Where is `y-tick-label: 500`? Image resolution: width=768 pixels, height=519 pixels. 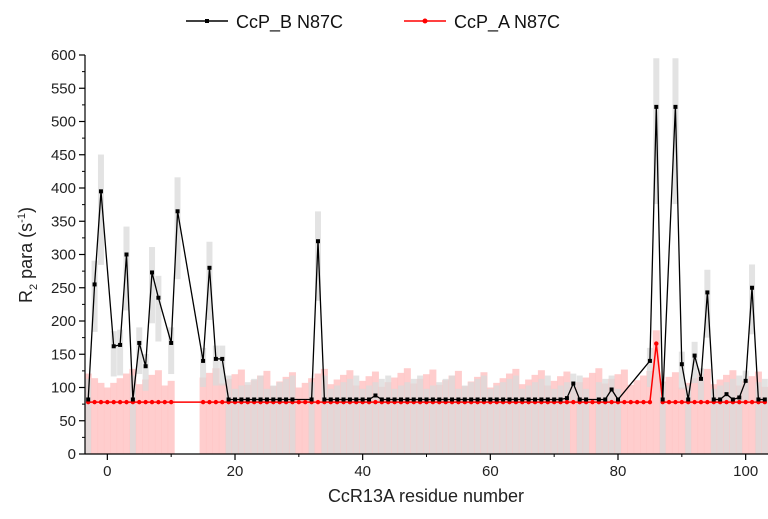
y-tick-label: 500 is located at coordinates (63, 122).